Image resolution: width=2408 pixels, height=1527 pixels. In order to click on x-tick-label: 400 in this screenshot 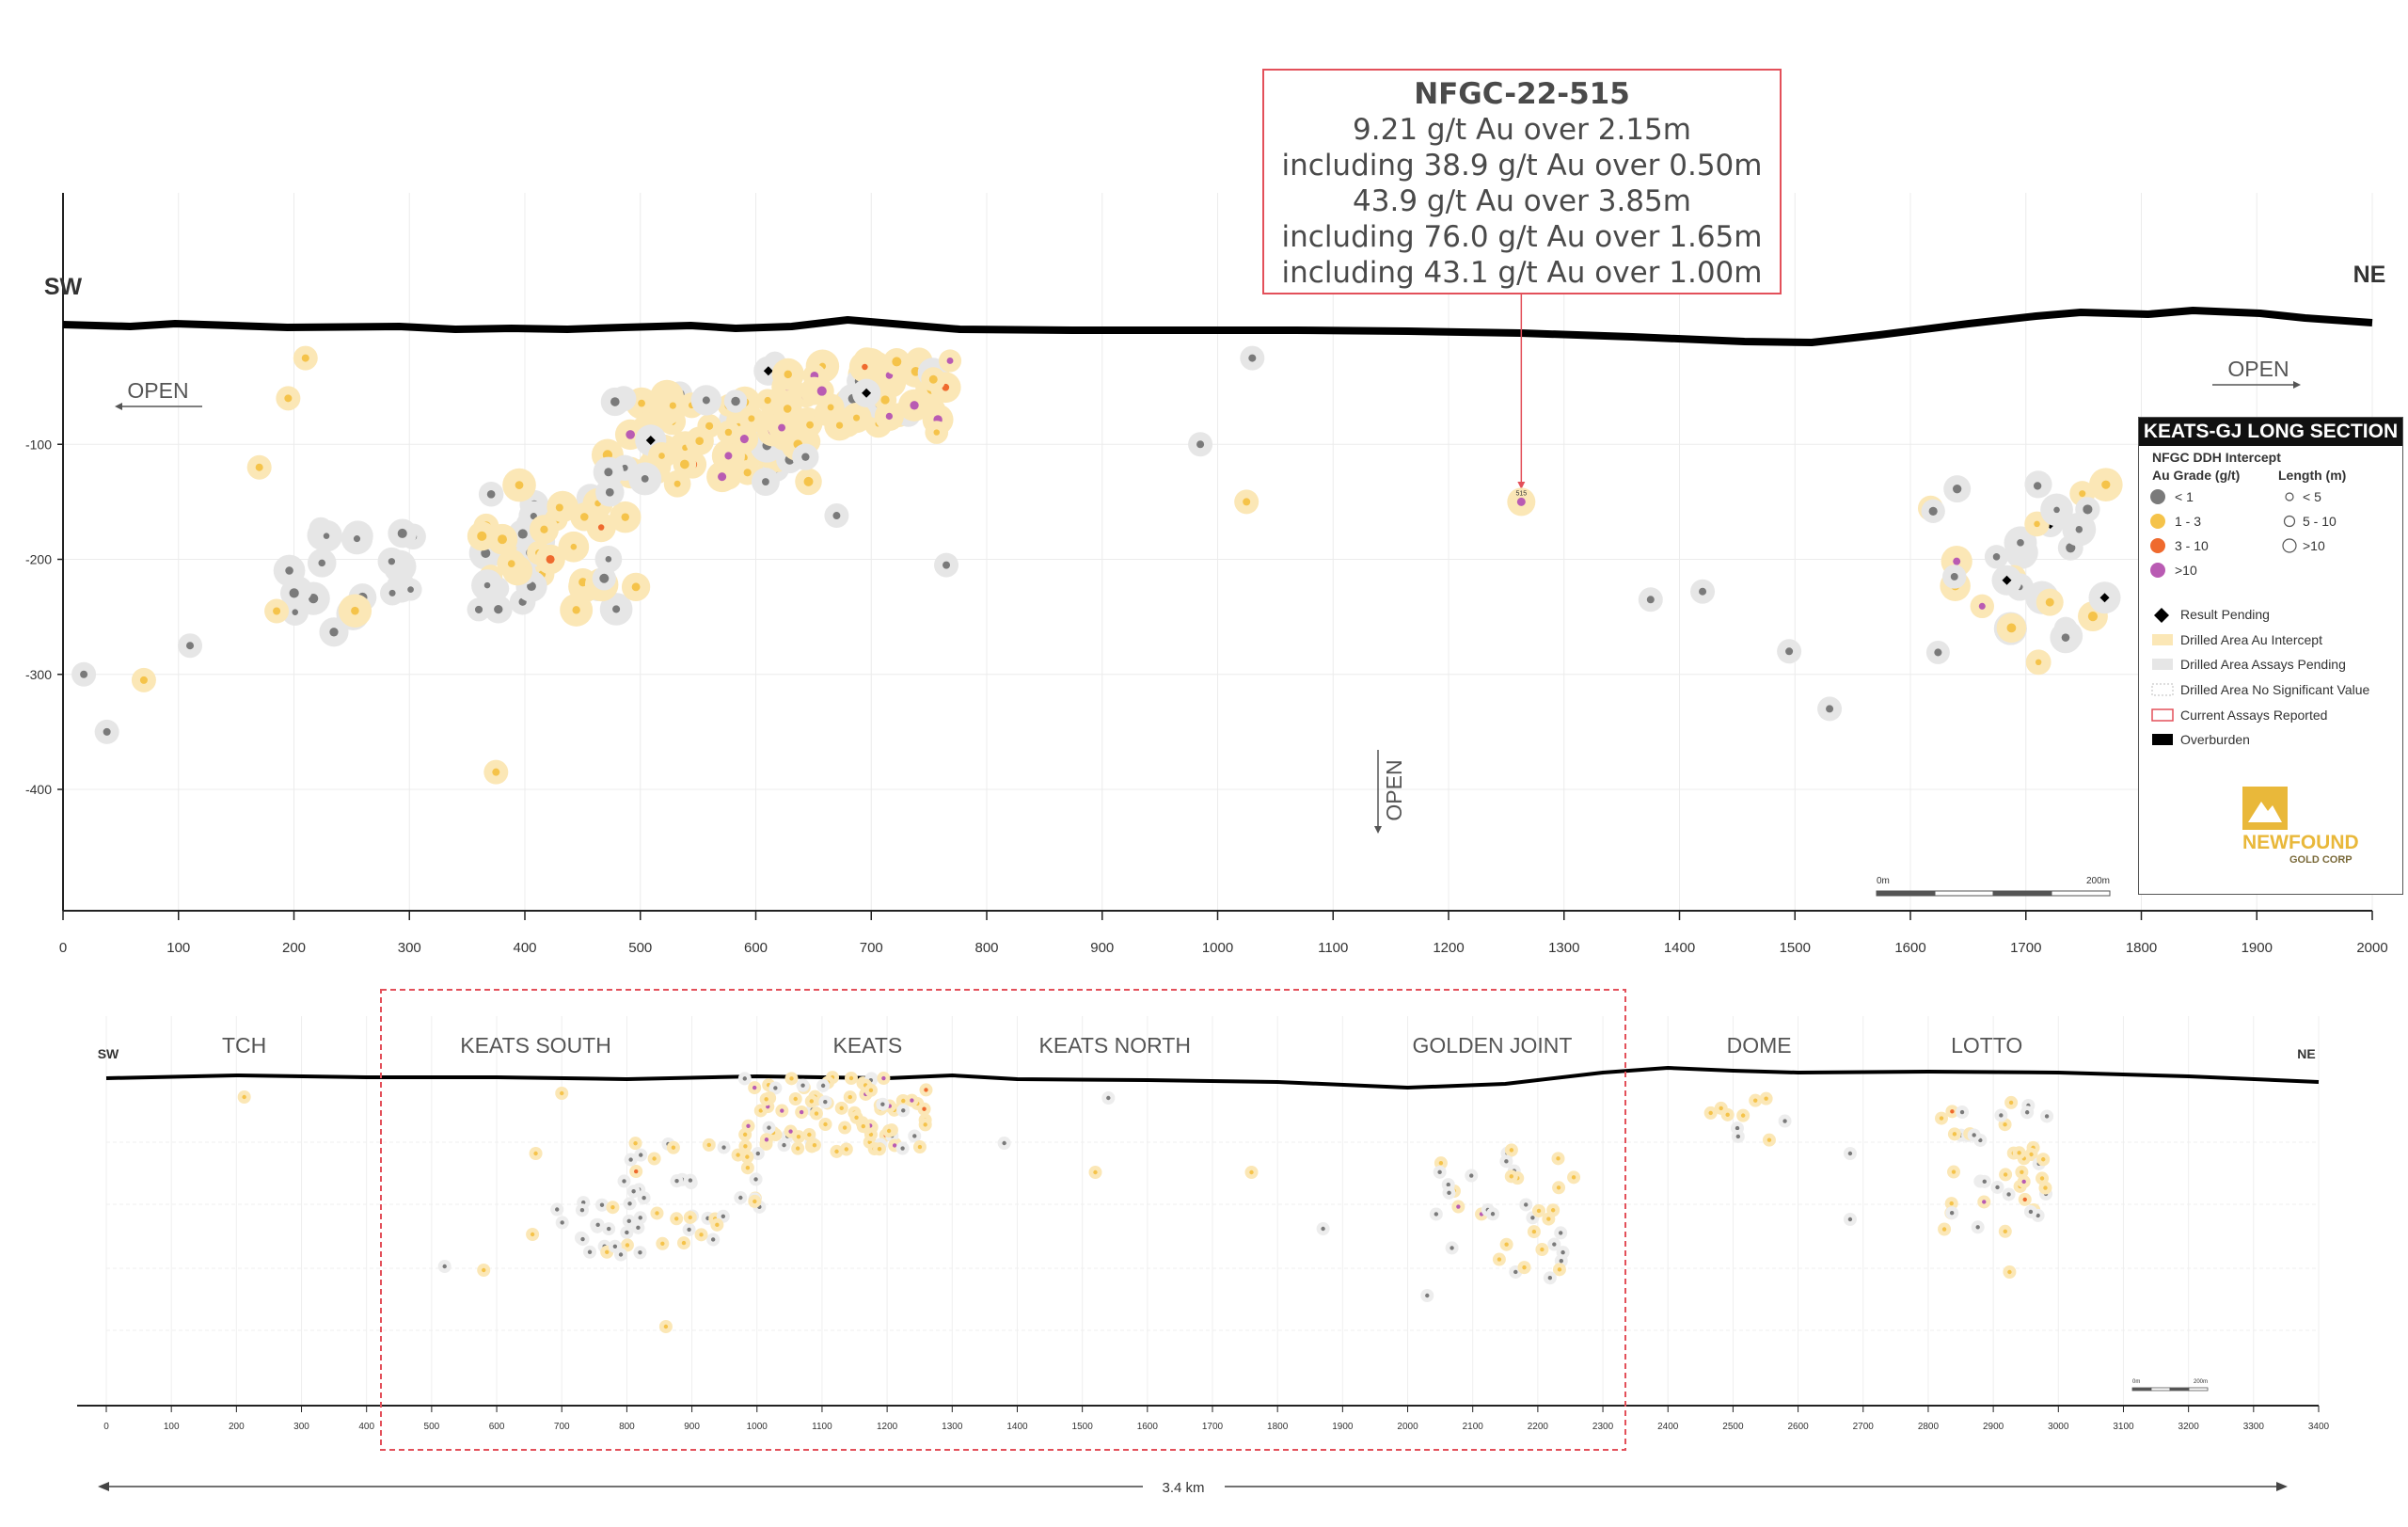, I will do `click(366, 1427)`.